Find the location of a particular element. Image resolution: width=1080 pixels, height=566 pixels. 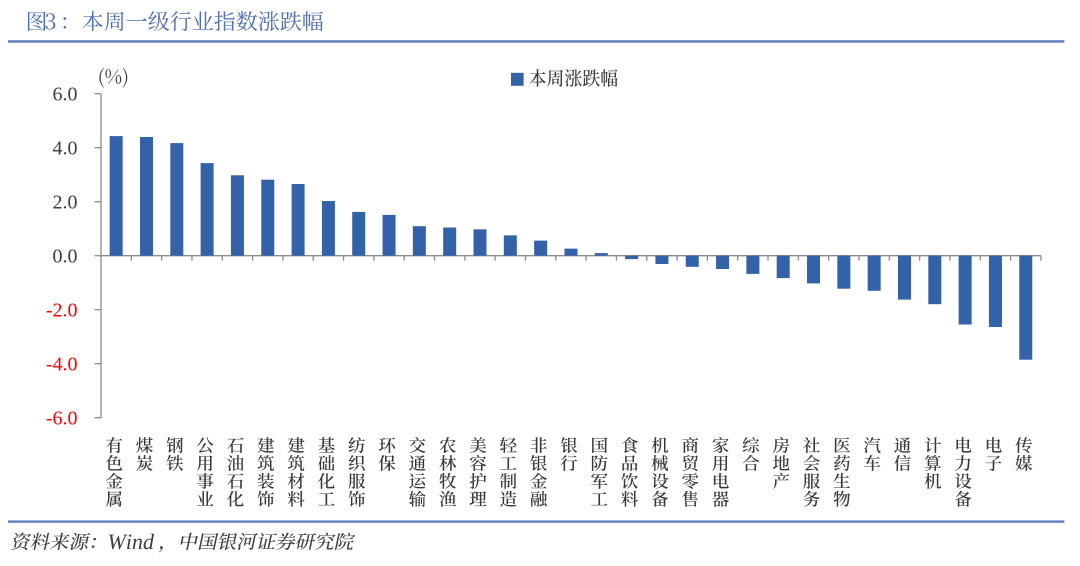

svg-text: 2.0 is located at coordinates (65, 202).